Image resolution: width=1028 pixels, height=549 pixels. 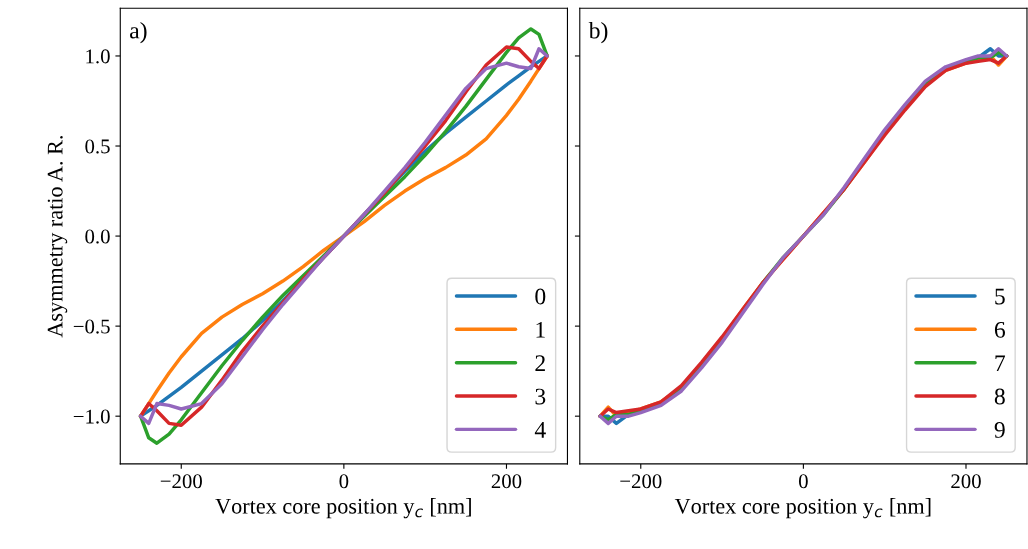 I want to click on y-tick-label: 0.5, so click(x=97, y=146).